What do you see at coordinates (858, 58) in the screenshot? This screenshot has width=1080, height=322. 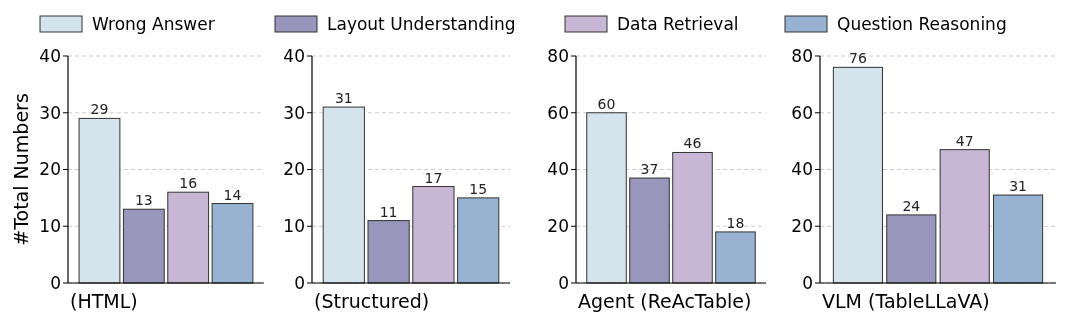 I see `data-label: 76` at bounding box center [858, 58].